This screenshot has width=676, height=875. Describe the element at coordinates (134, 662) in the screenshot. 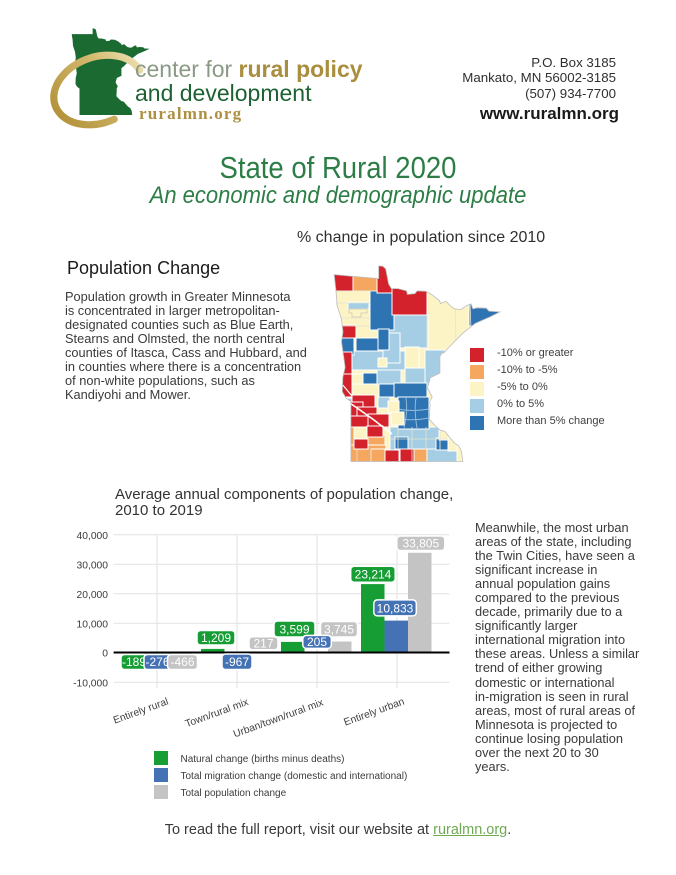

I see `svg-text: -189` at that location.